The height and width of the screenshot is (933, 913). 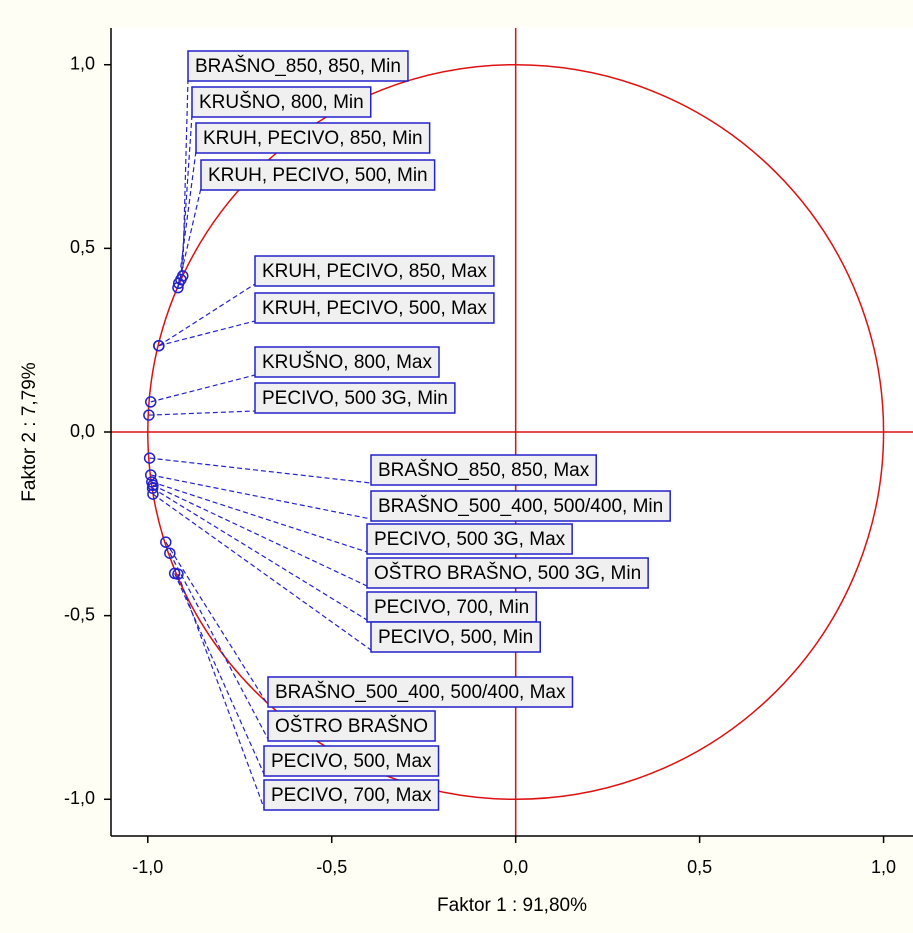 I want to click on point-label: KRUH, PECIVO, 500, Max, so click(x=374, y=308).